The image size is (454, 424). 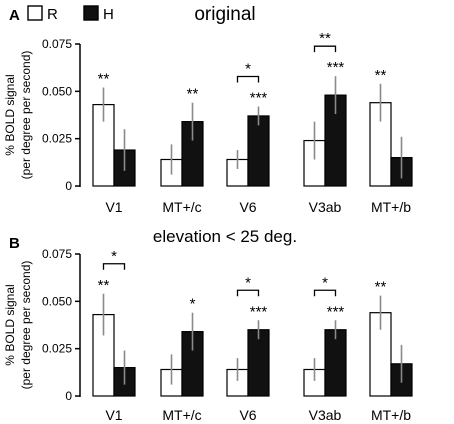 What do you see at coordinates (108, 14) in the screenshot?
I see `legend-label-h: H` at bounding box center [108, 14].